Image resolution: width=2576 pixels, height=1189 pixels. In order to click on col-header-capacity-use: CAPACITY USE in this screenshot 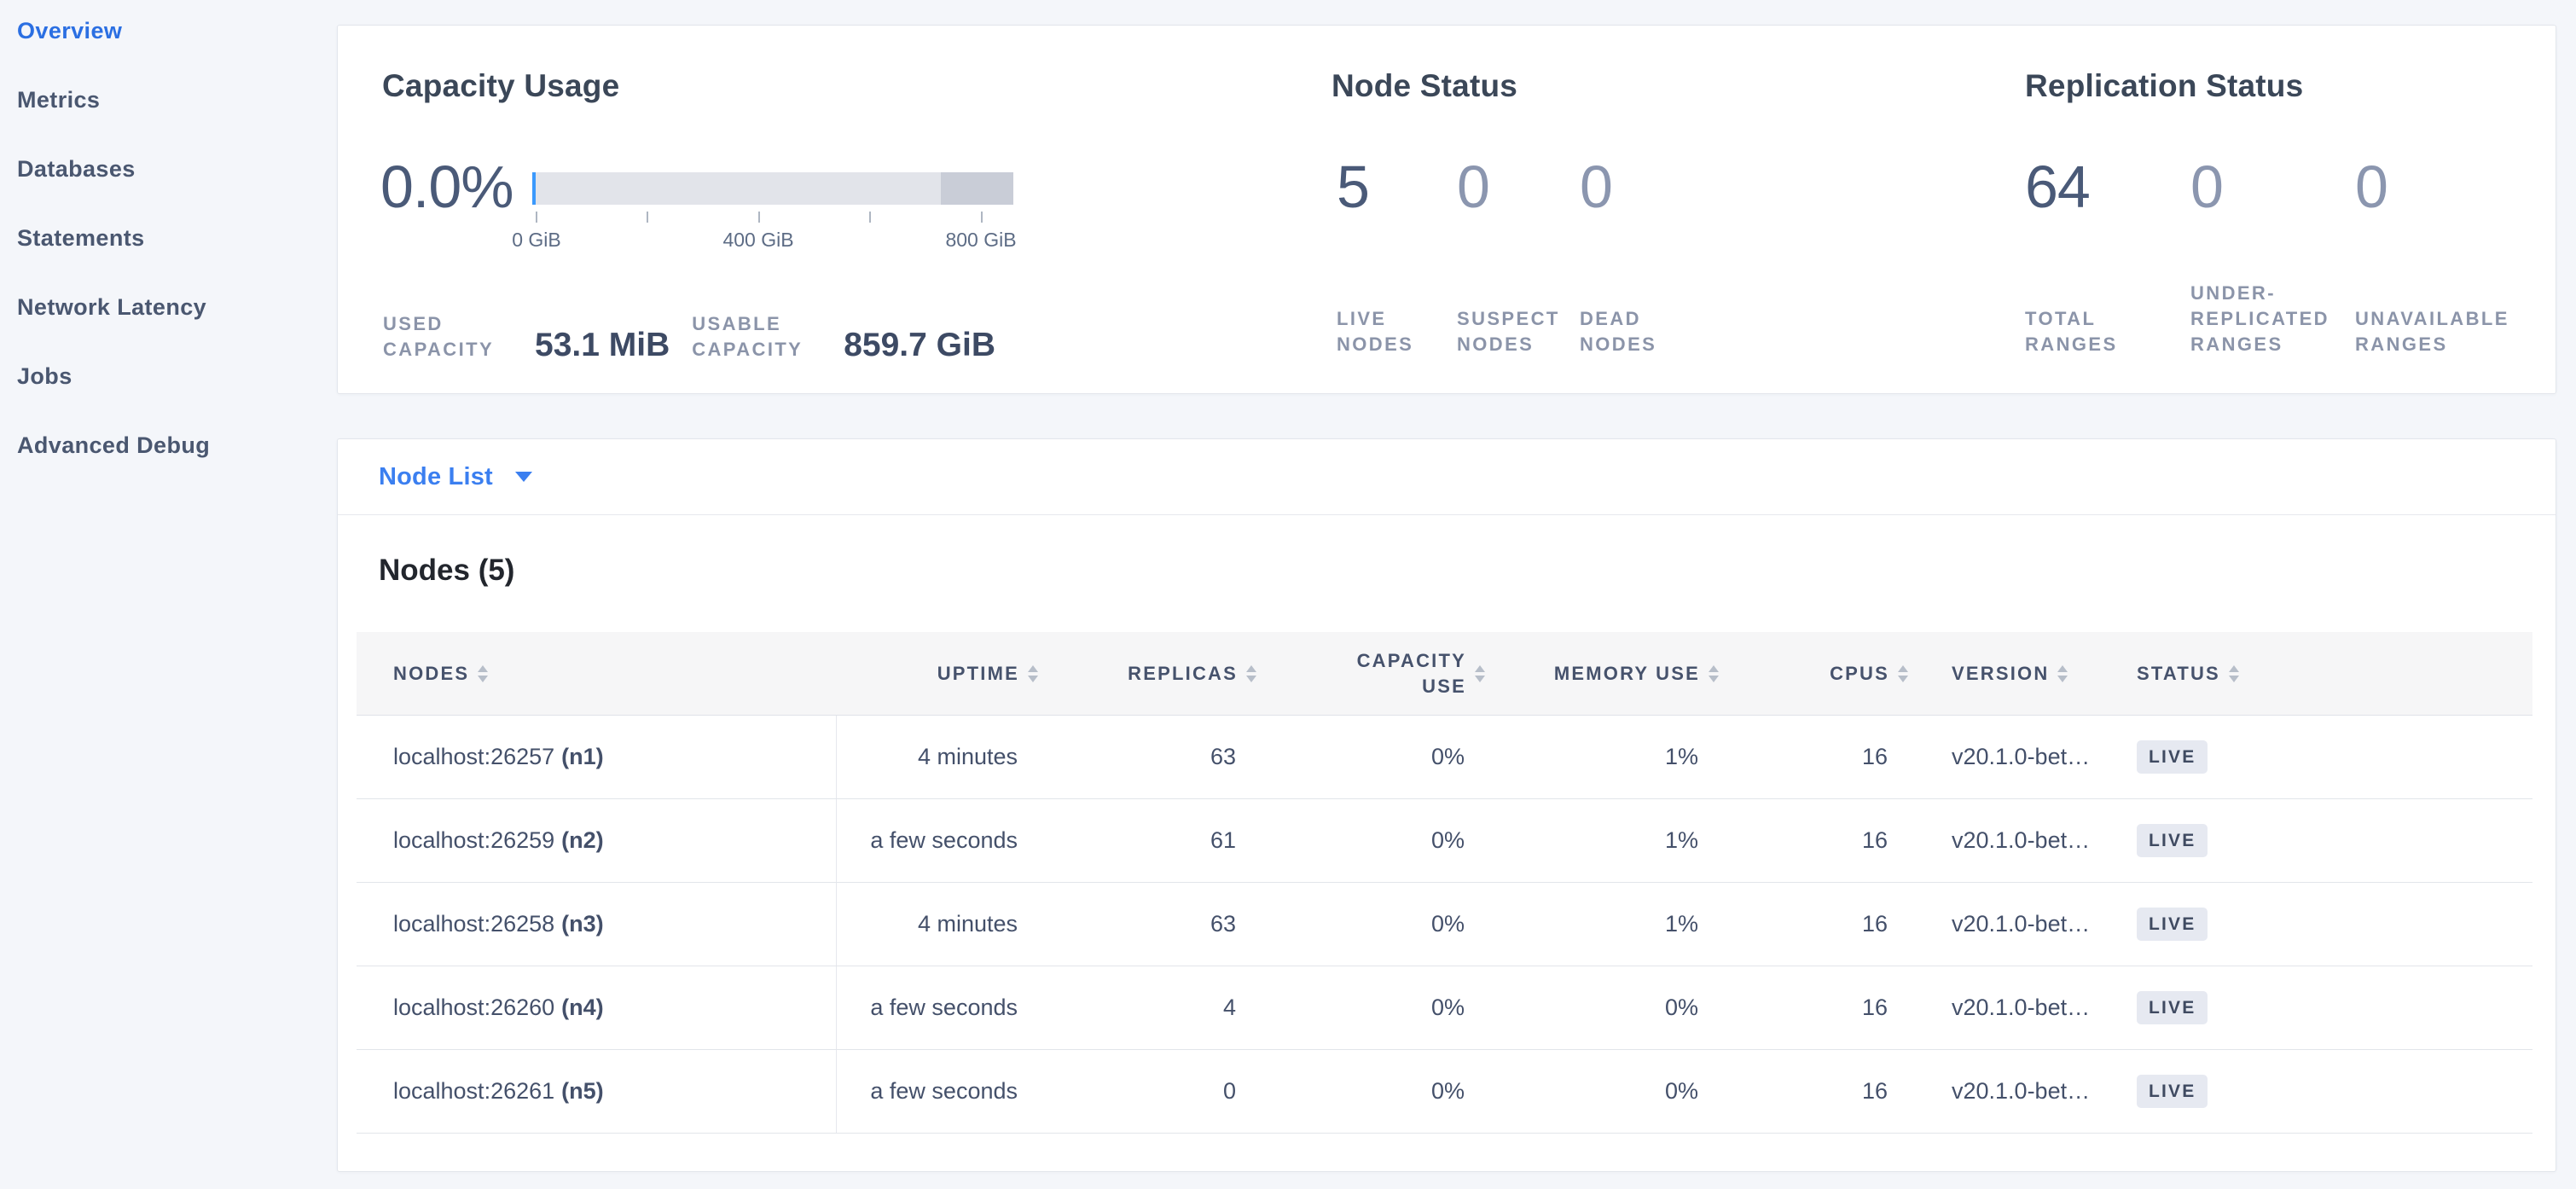, I will do `click(1382, 673)`.